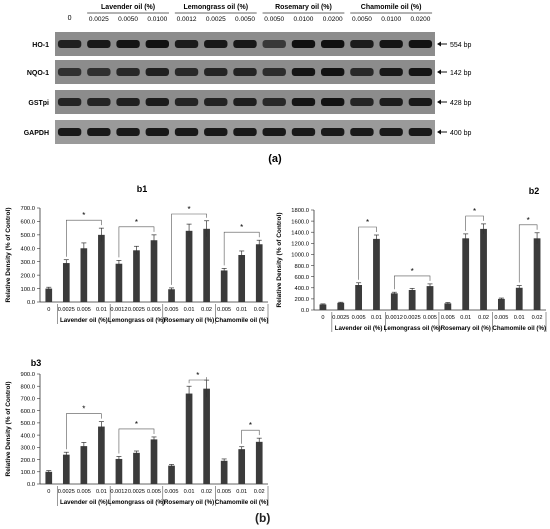  Describe the element at coordinates (27, 436) in the screenshot. I see `y-tick-label: 400.0` at that location.